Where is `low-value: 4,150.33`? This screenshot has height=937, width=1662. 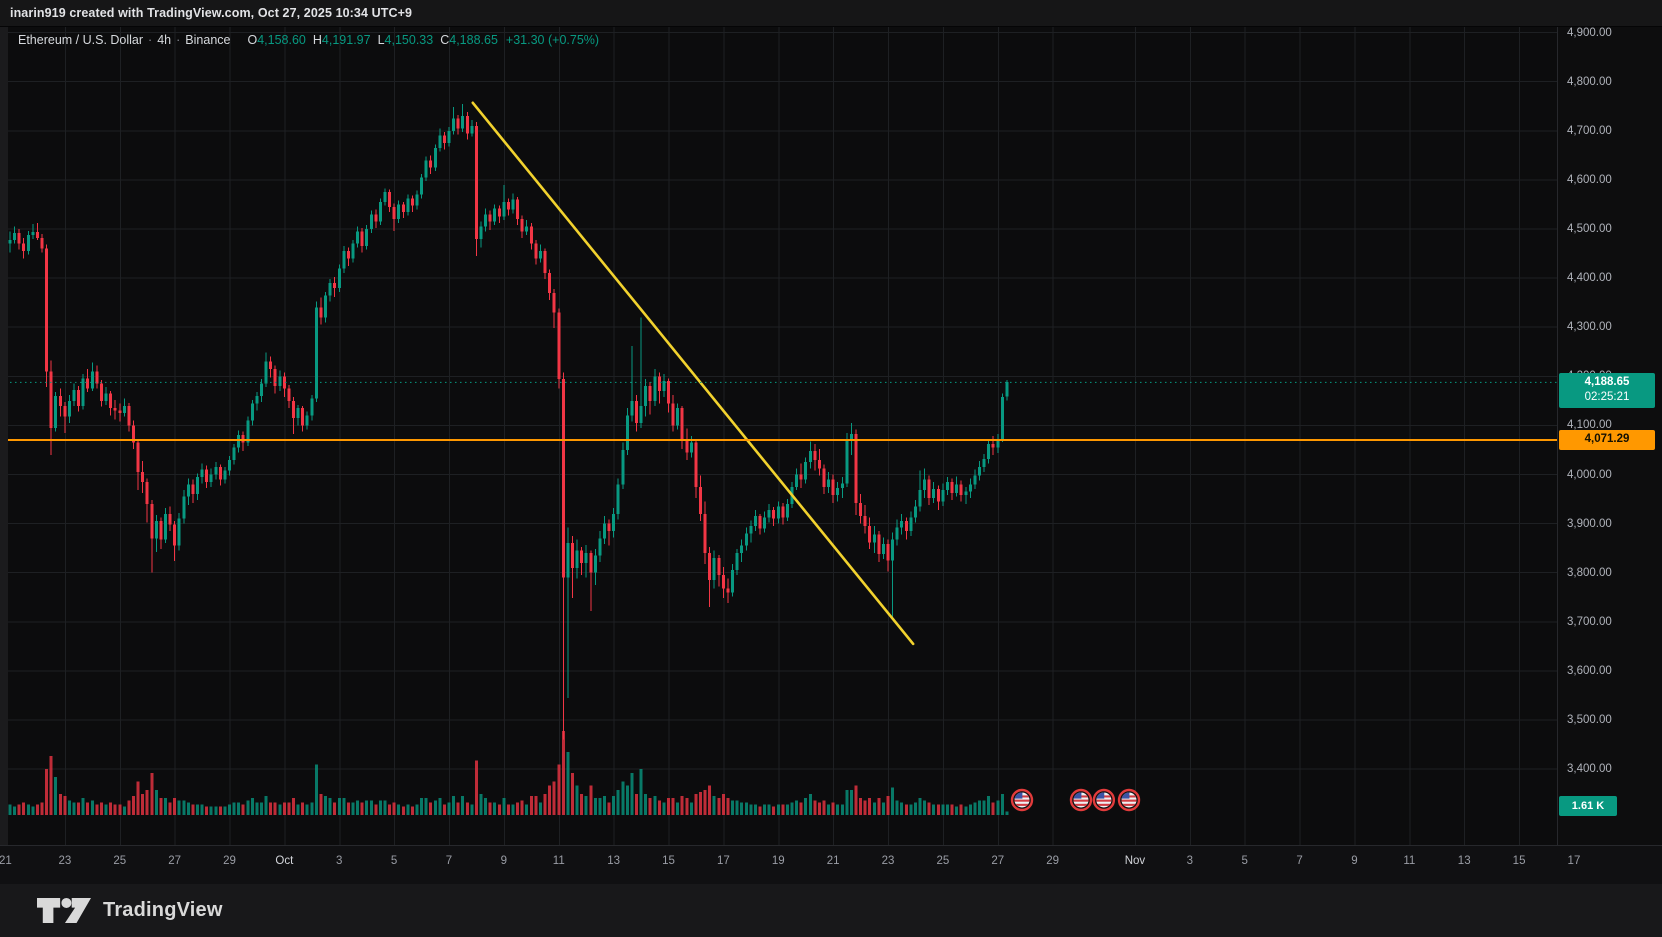 low-value: 4,150.33 is located at coordinates (409, 40).